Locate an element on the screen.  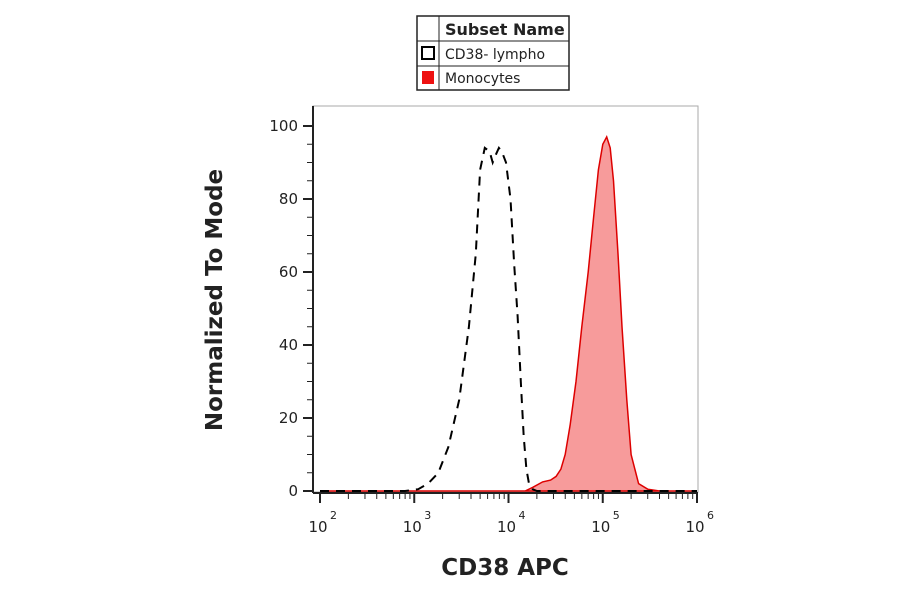
y-tick-label: 100 is located at coordinates (283, 126).